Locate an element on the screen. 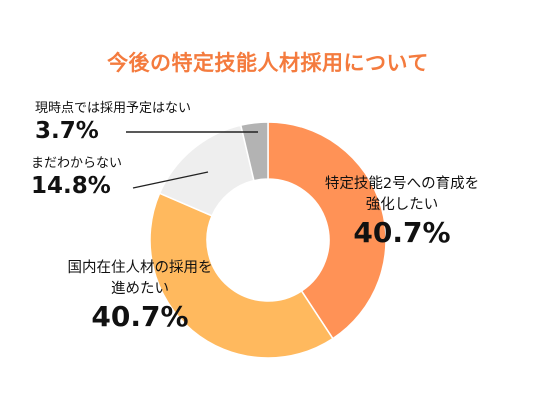  slice-label-mada: まだわからない 14.8% is located at coordinates (76, 177).